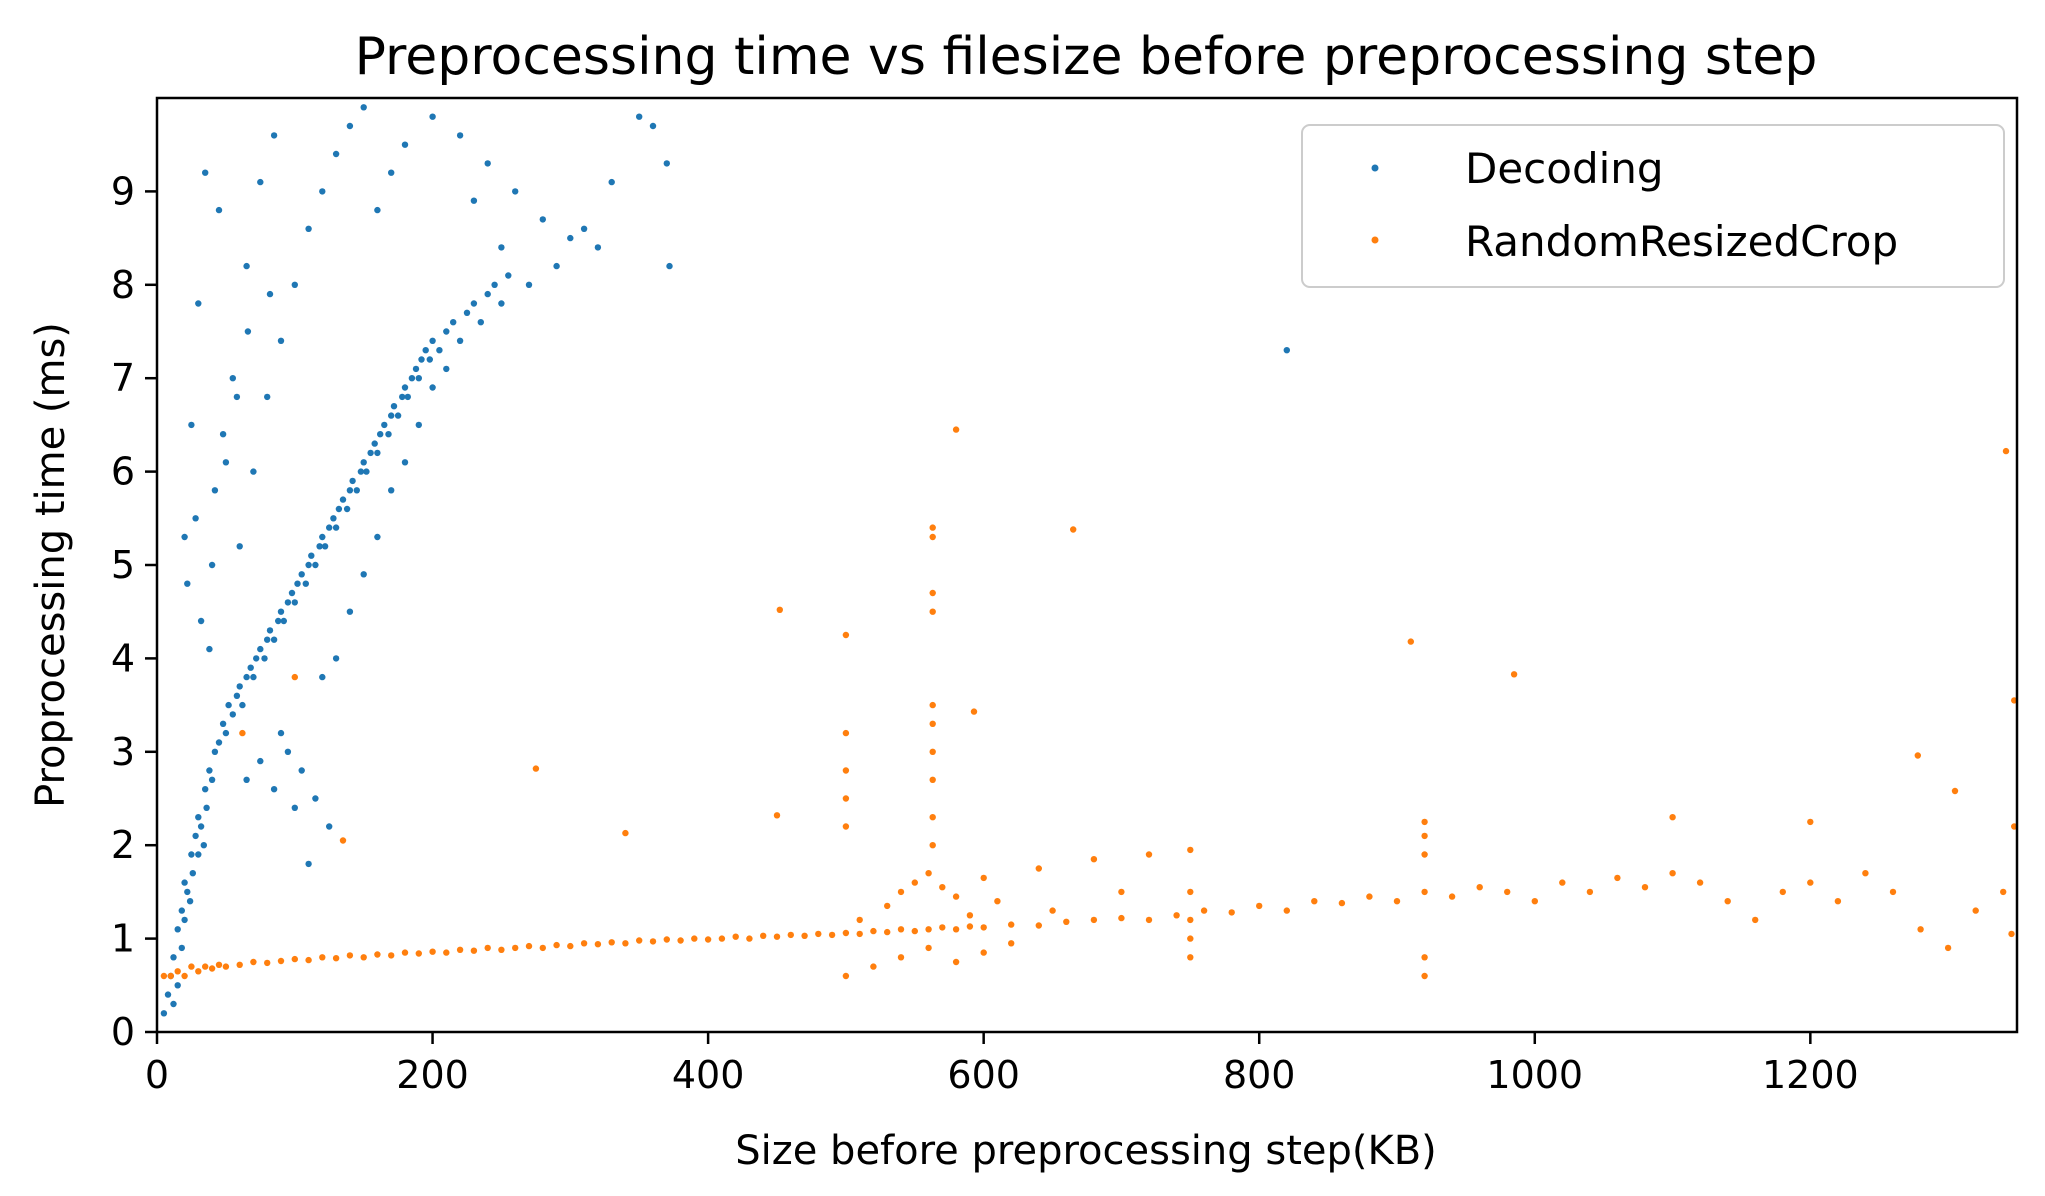 This screenshot has width=2045, height=1196. What do you see at coordinates (1653, 206) in the screenshot?
I see `legend: Decoding RandomResizedCrop` at bounding box center [1653, 206].